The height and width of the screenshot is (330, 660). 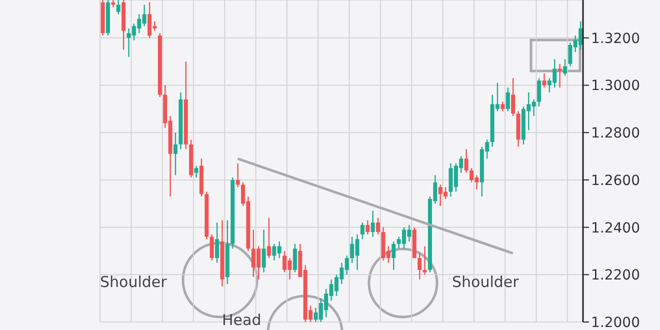 I want to click on y-tick-label: 1.2000, so click(x=615, y=322).